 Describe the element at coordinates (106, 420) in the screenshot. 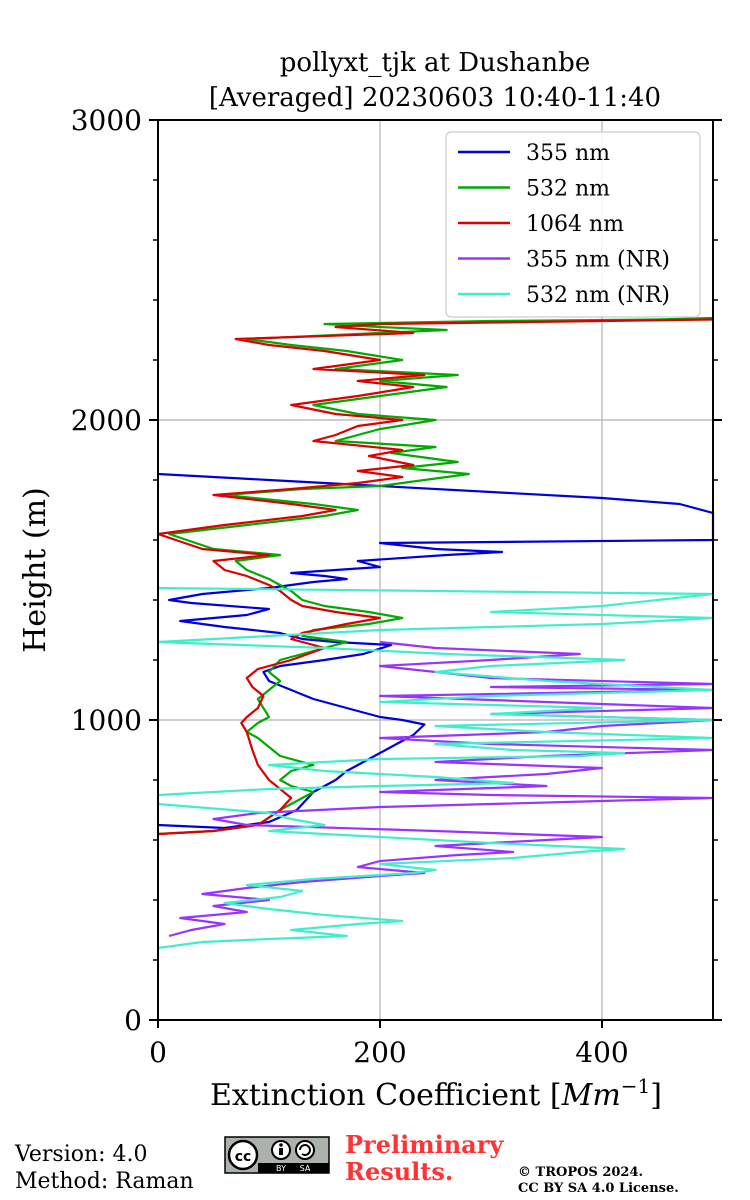

I see `y-tick-label: 2000` at that location.